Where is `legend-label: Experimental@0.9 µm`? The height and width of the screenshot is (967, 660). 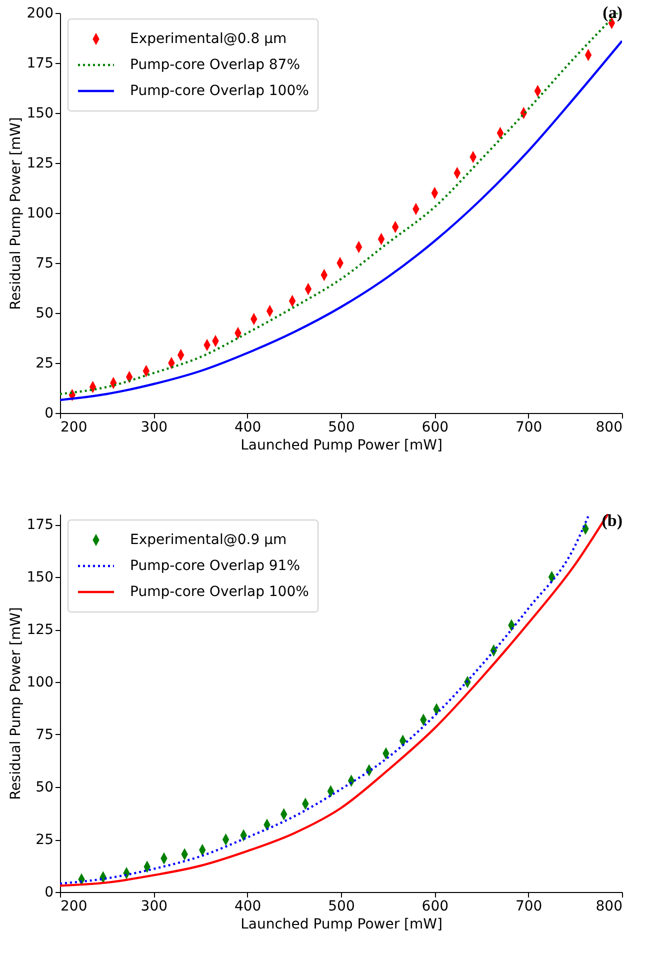 legend-label: Experimental@0.9 µm is located at coordinates (208, 540).